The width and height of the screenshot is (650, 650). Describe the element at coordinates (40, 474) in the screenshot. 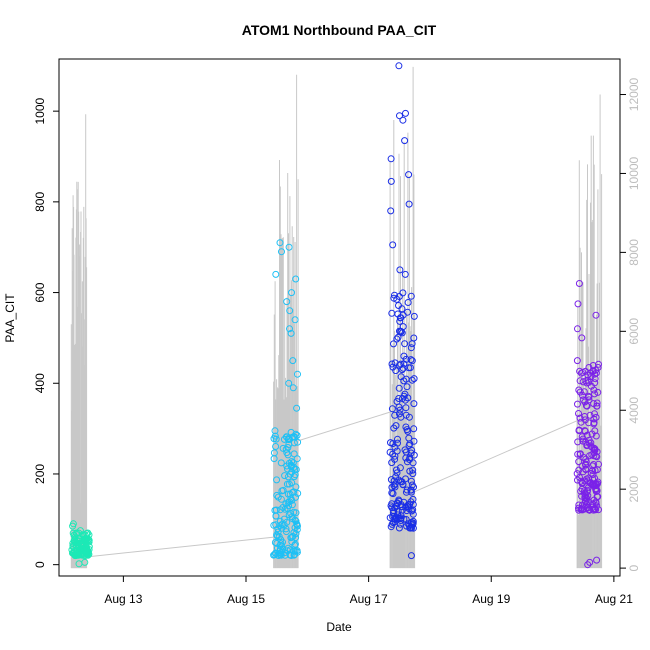

I see `y-tick-label: 200` at that location.